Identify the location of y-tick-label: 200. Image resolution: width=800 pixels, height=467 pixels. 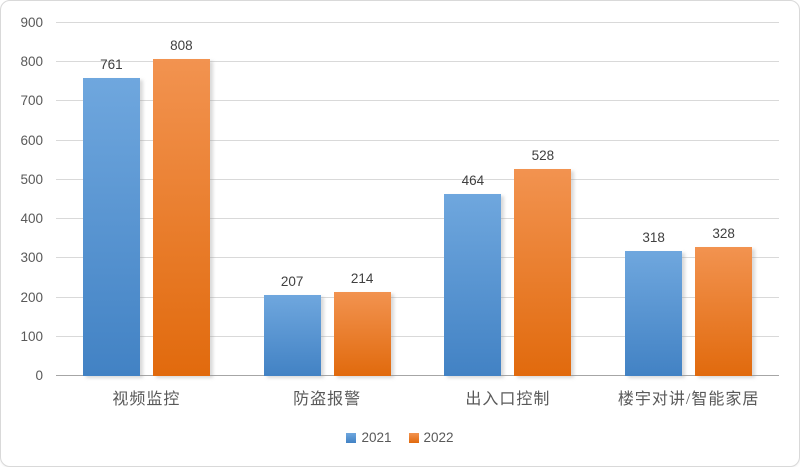
(31, 297).